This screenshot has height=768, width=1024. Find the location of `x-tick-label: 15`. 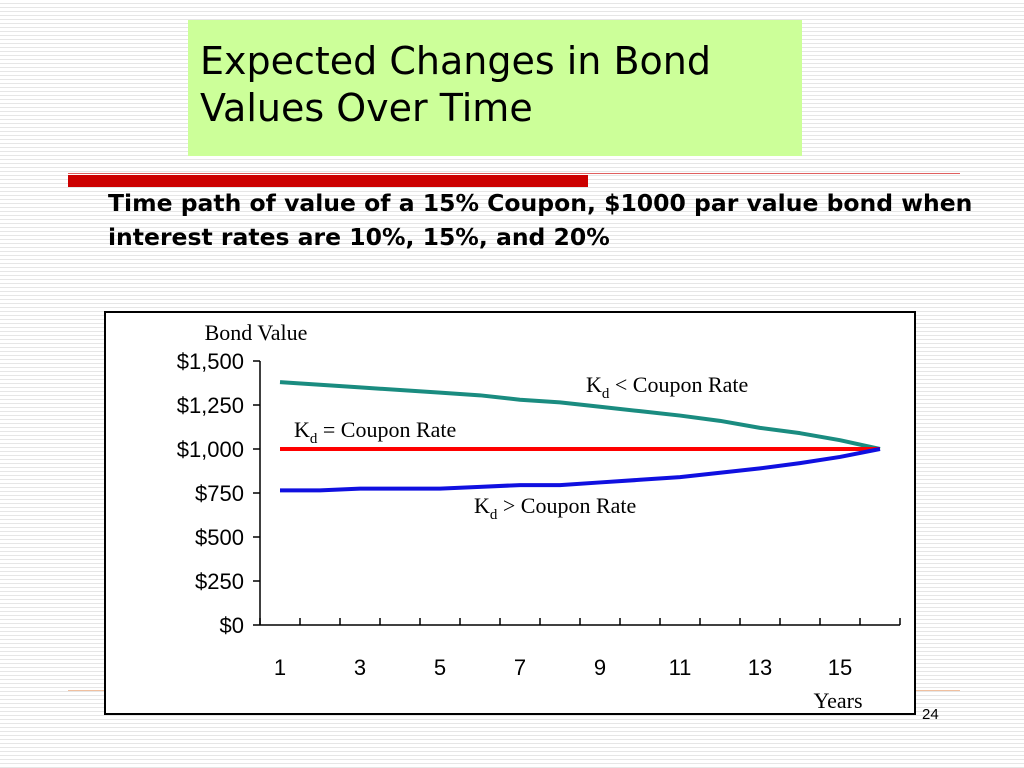

x-tick-label: 15 is located at coordinates (840, 667).